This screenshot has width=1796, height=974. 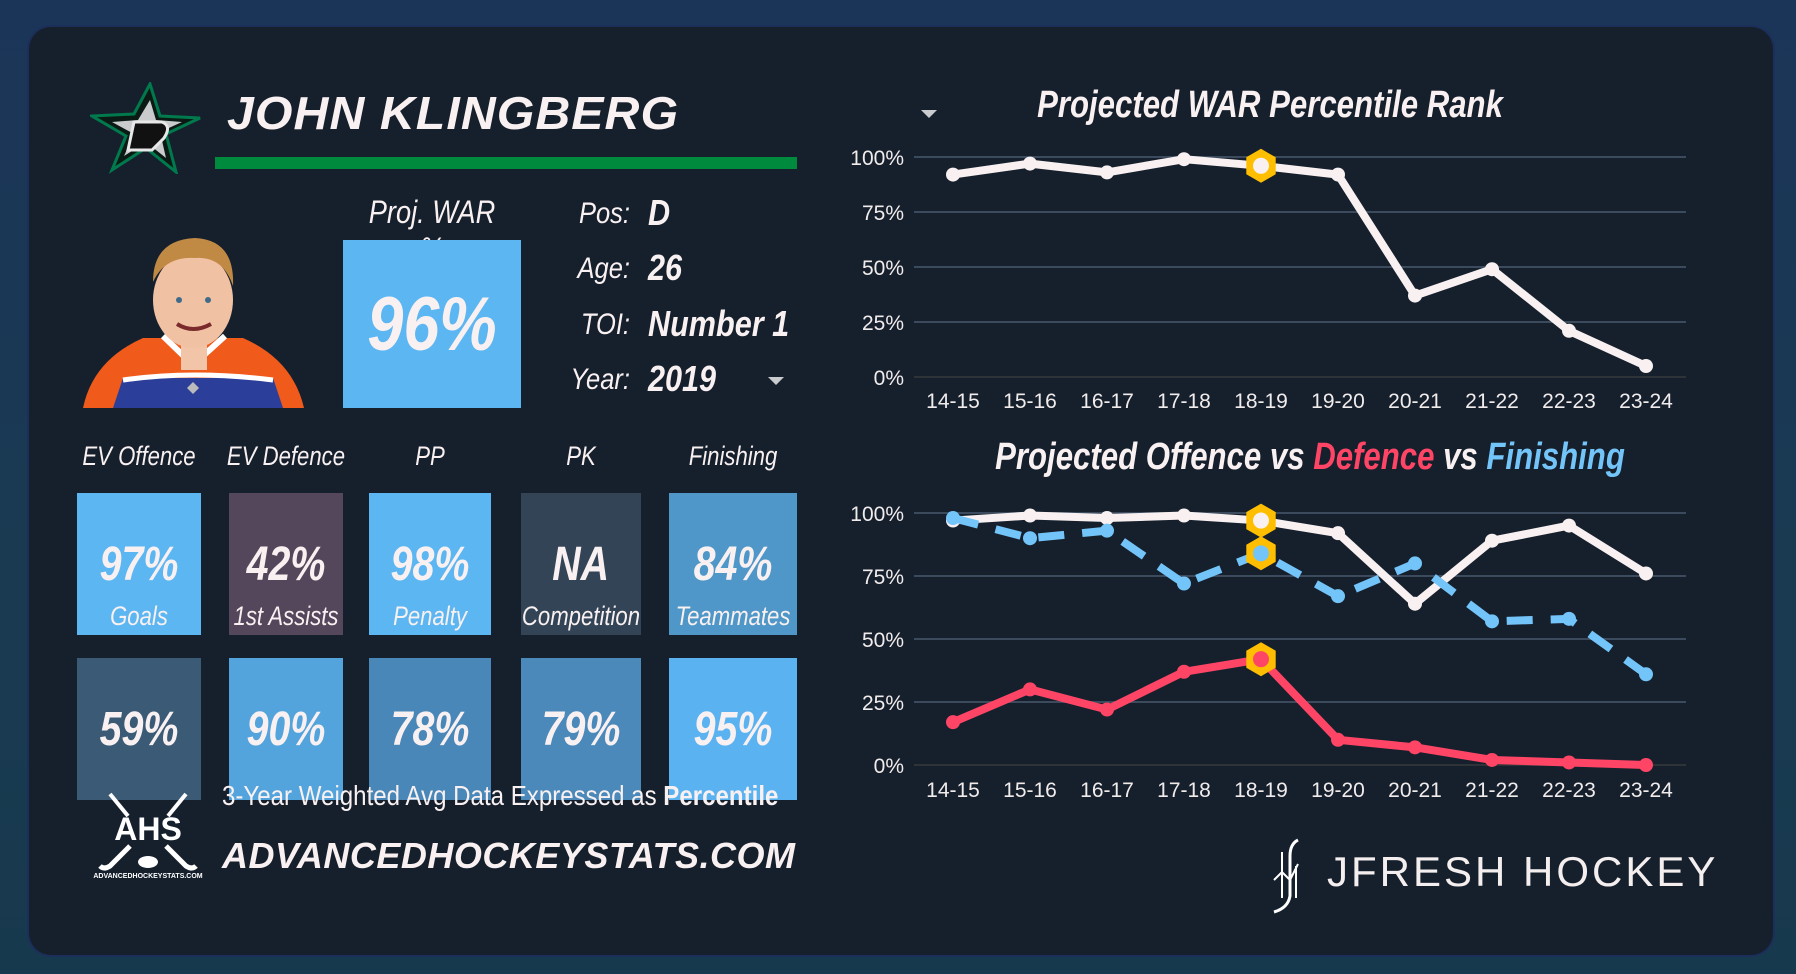 I want to click on stat-box: 90%, so click(x=286, y=729).